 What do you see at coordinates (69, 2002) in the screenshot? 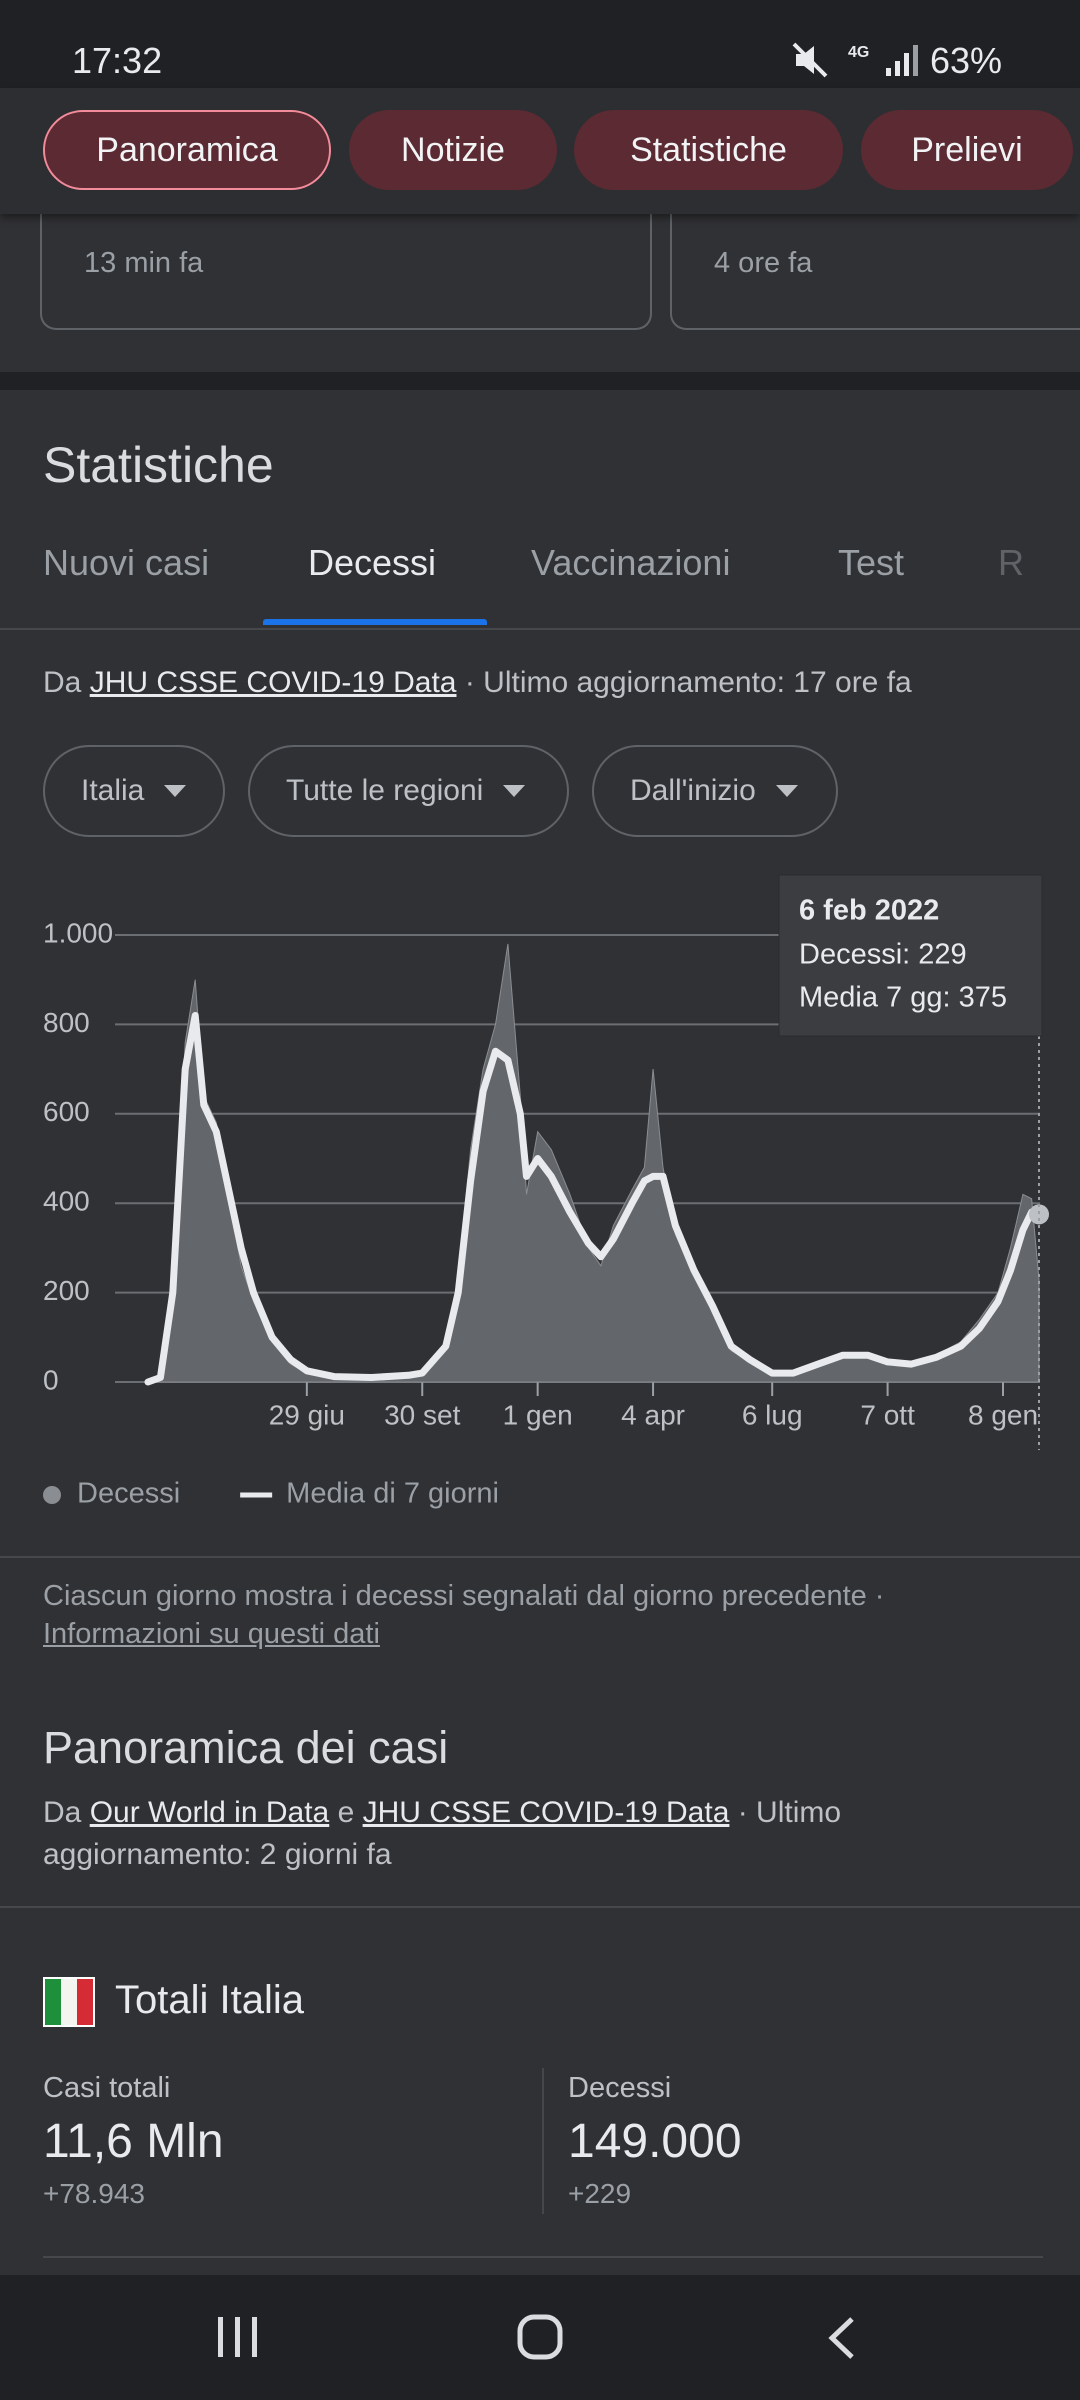
I see `flag-italy` at bounding box center [69, 2002].